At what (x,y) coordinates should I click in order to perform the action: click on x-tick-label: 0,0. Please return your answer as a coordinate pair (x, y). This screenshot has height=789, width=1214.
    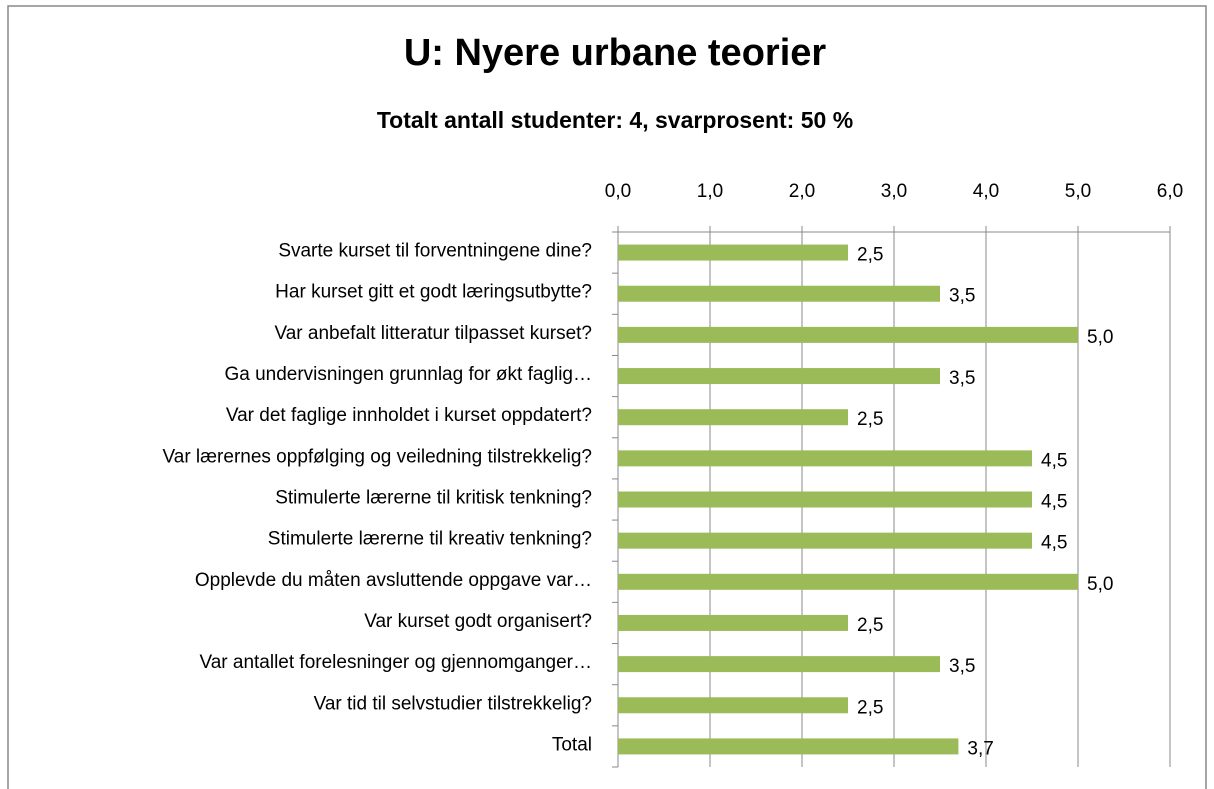
    Looking at the image, I should click on (618, 191).